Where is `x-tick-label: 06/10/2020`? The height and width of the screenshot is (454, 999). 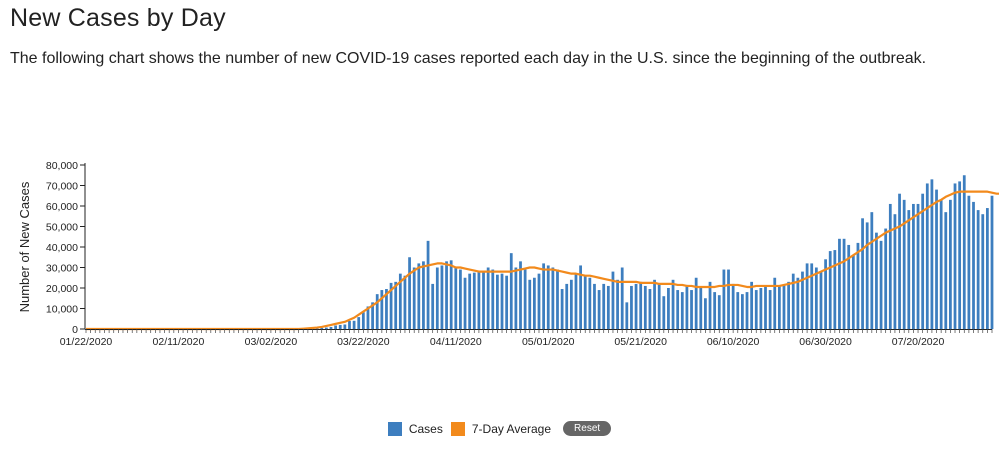 x-tick-label: 06/10/2020 is located at coordinates (733, 342).